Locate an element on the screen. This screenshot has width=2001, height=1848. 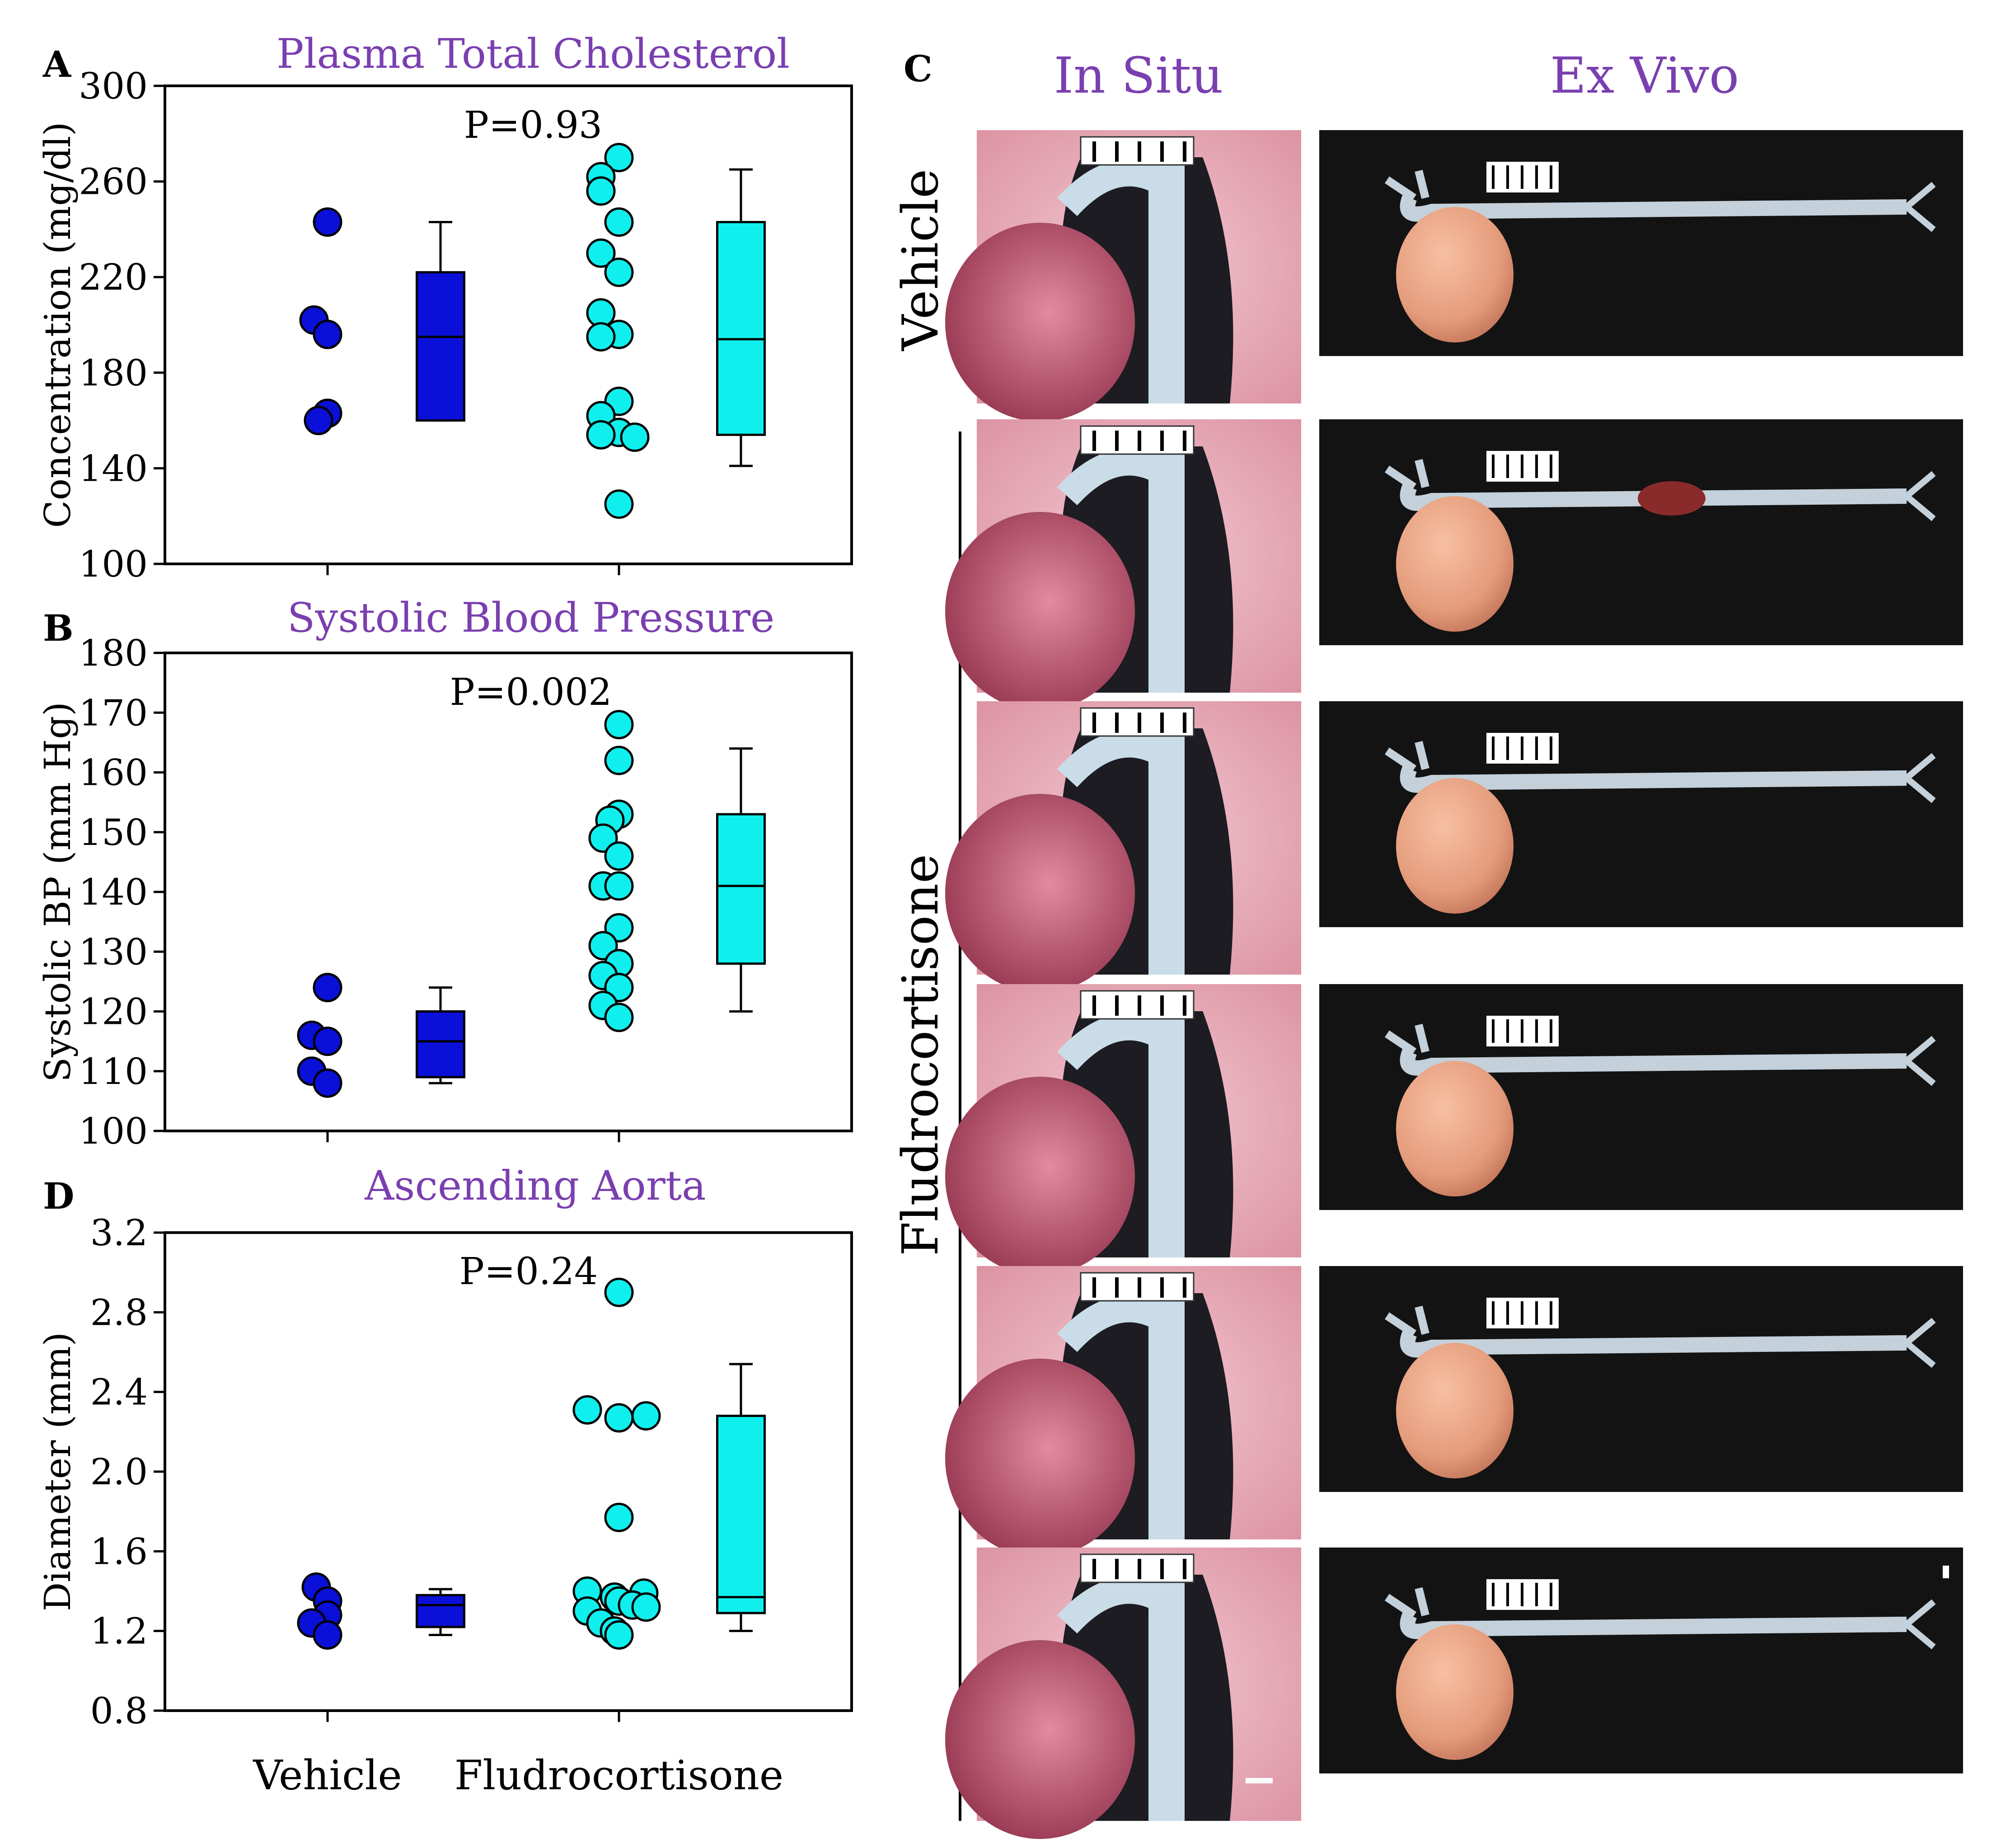
chart-a-ylabel: Concentration (mg/dl) is located at coordinates (58, 325).